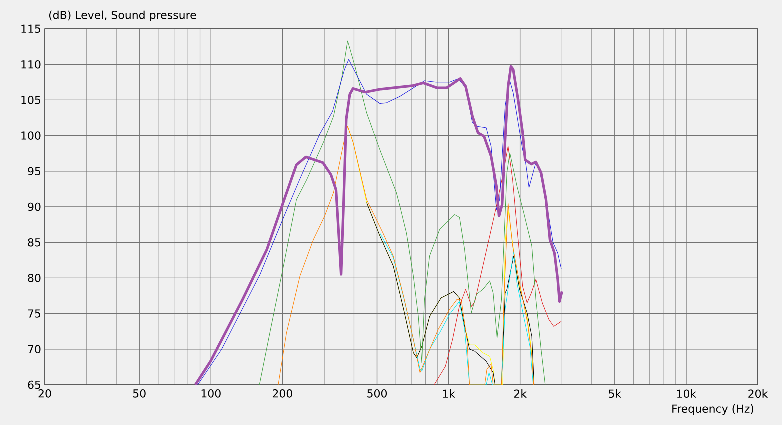  I want to click on y-tick-label: 115, so click(31, 29).